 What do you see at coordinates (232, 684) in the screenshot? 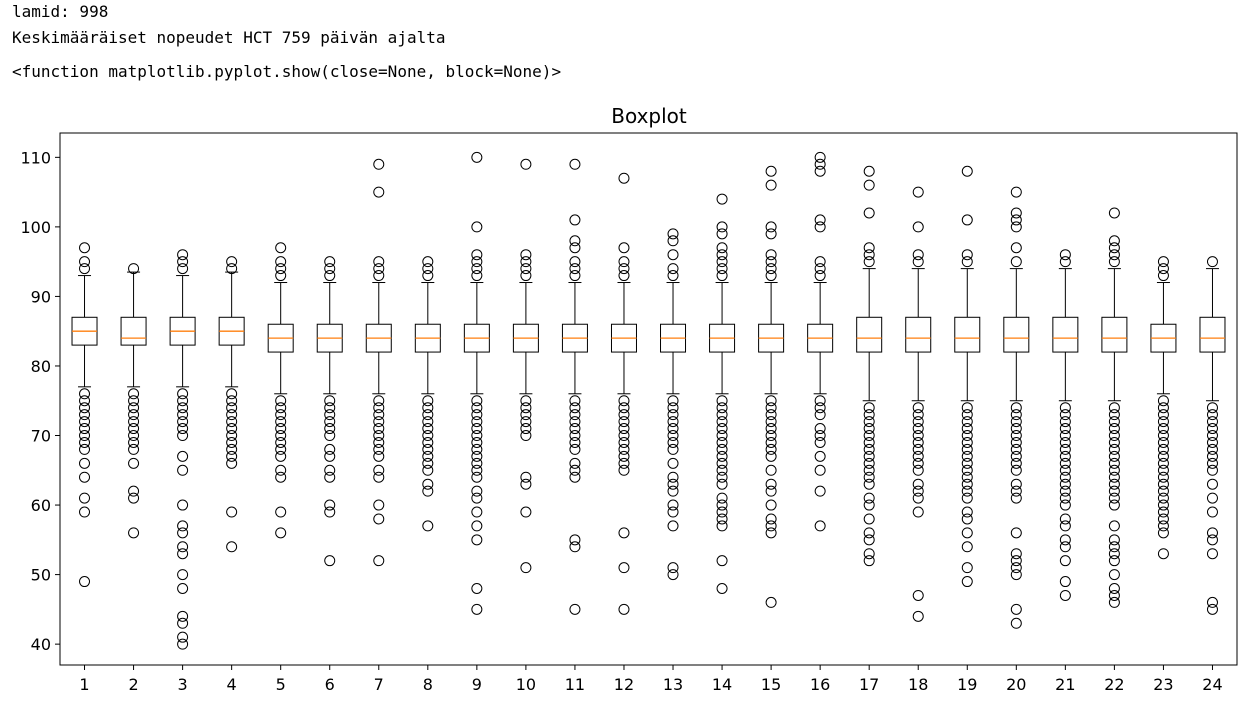
I see `x-tick-label: 4` at bounding box center [232, 684].